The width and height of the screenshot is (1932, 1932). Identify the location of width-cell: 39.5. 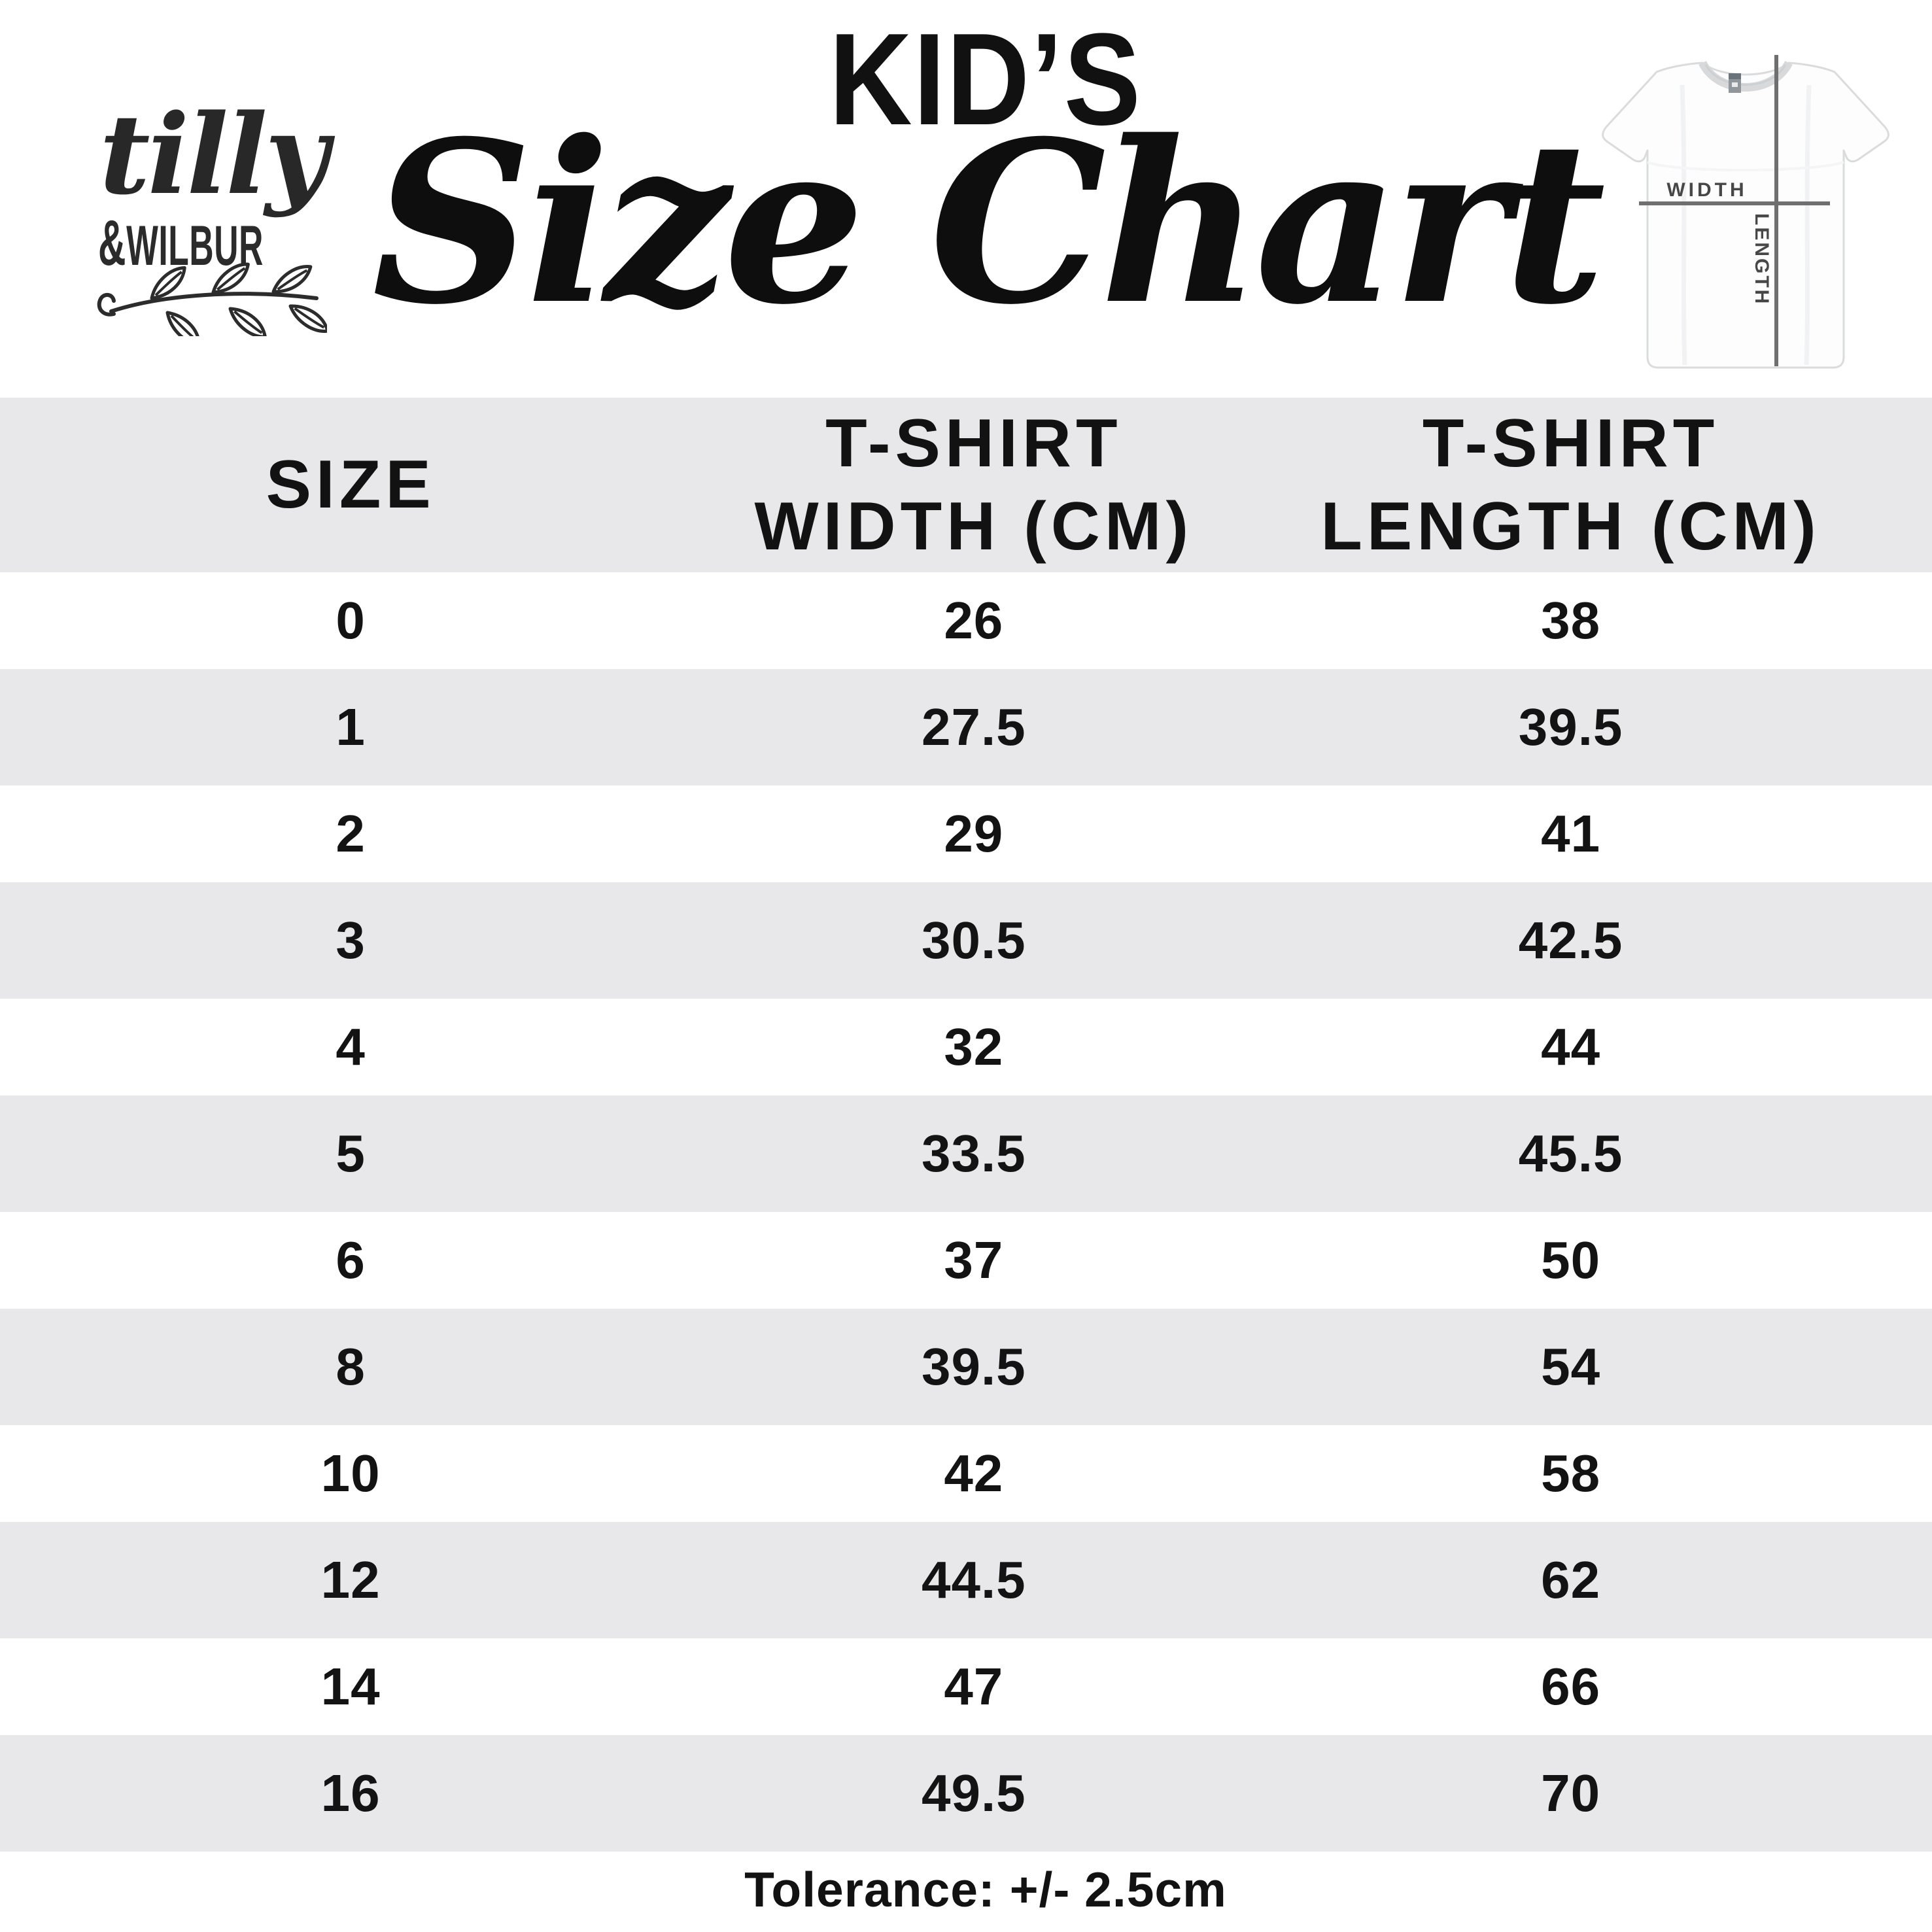
(973, 1366).